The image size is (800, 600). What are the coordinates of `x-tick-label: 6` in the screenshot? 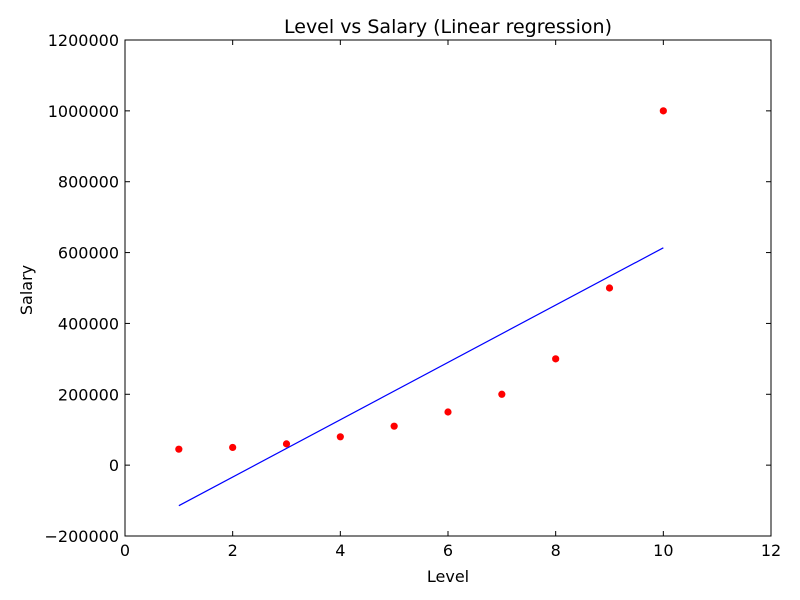 It's located at (448, 550).